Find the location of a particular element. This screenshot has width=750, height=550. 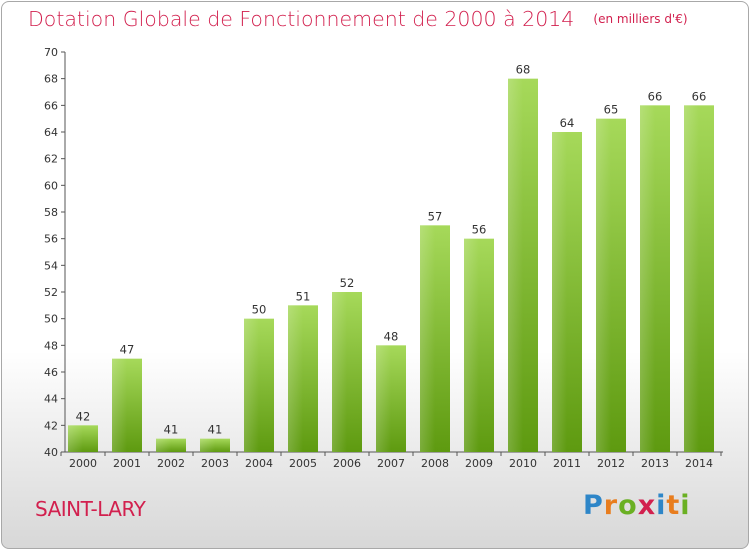

x-tick-label: 2009 is located at coordinates (479, 463).